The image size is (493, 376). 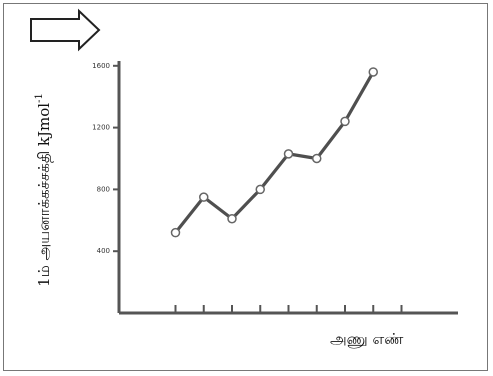 What do you see at coordinates (65, 30) in the screenshot?
I see `right-arrow-outline-icon` at bounding box center [65, 30].